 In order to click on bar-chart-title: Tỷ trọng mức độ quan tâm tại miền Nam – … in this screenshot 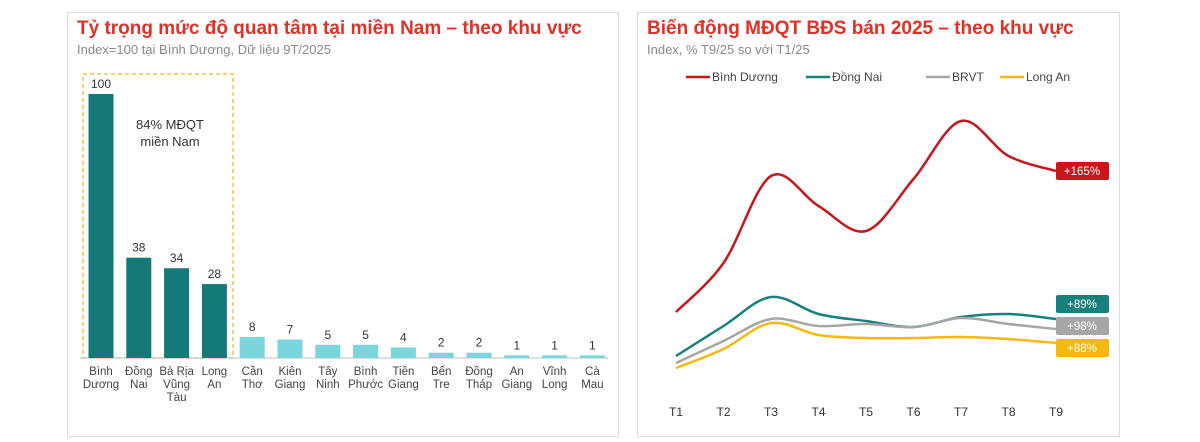, I will do `click(329, 28)`.